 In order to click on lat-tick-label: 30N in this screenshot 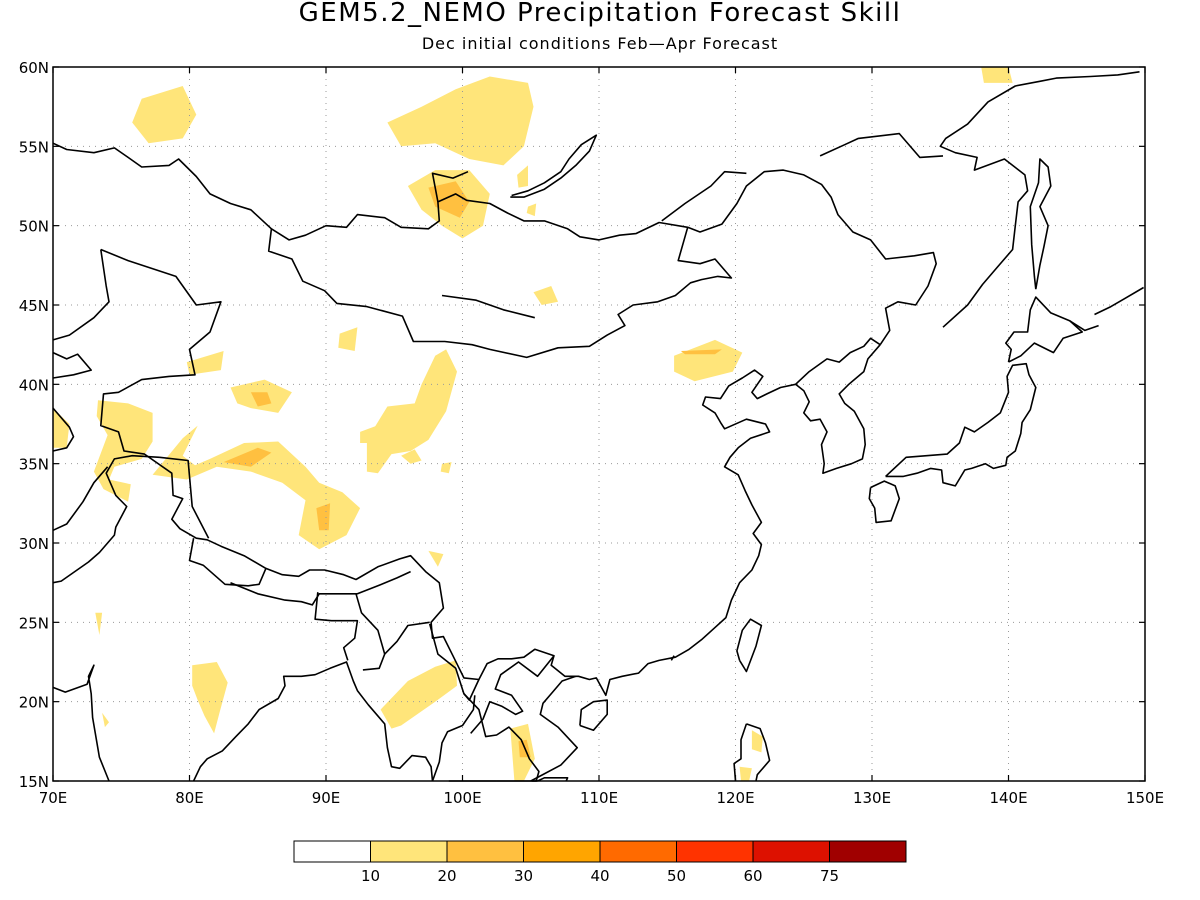, I will do `click(34, 544)`.